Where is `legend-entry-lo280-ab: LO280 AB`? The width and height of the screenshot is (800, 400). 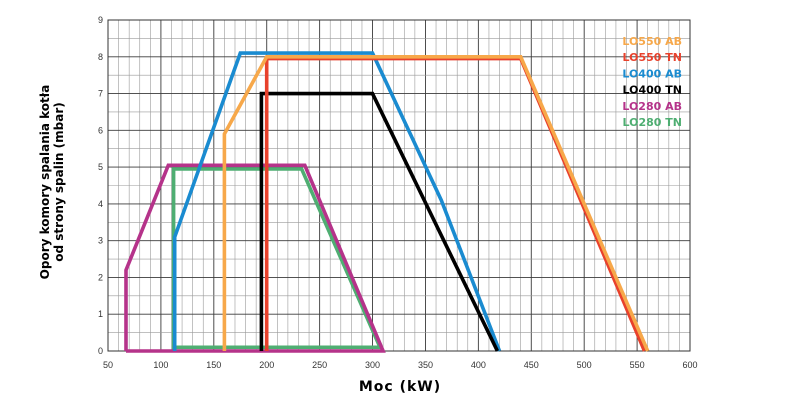
legend-entry-lo280-ab: LO280 AB is located at coordinates (652, 106).